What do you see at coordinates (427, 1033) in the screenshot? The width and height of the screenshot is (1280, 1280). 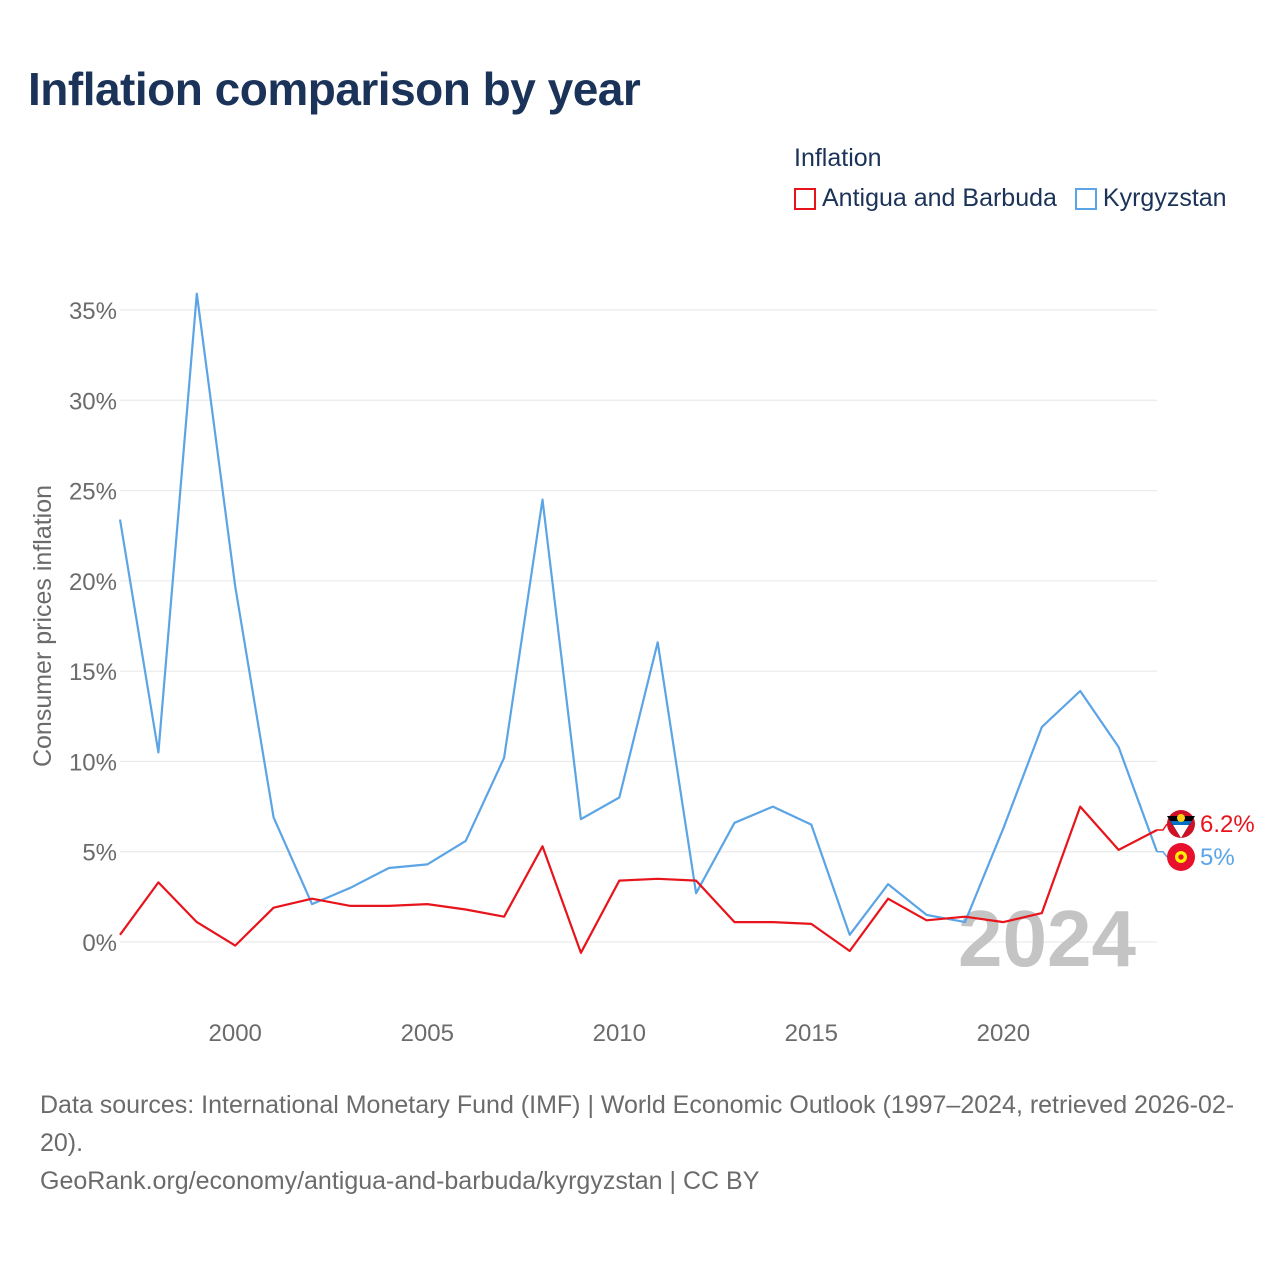 I see `x-tick-label-2005: 2005` at bounding box center [427, 1033].